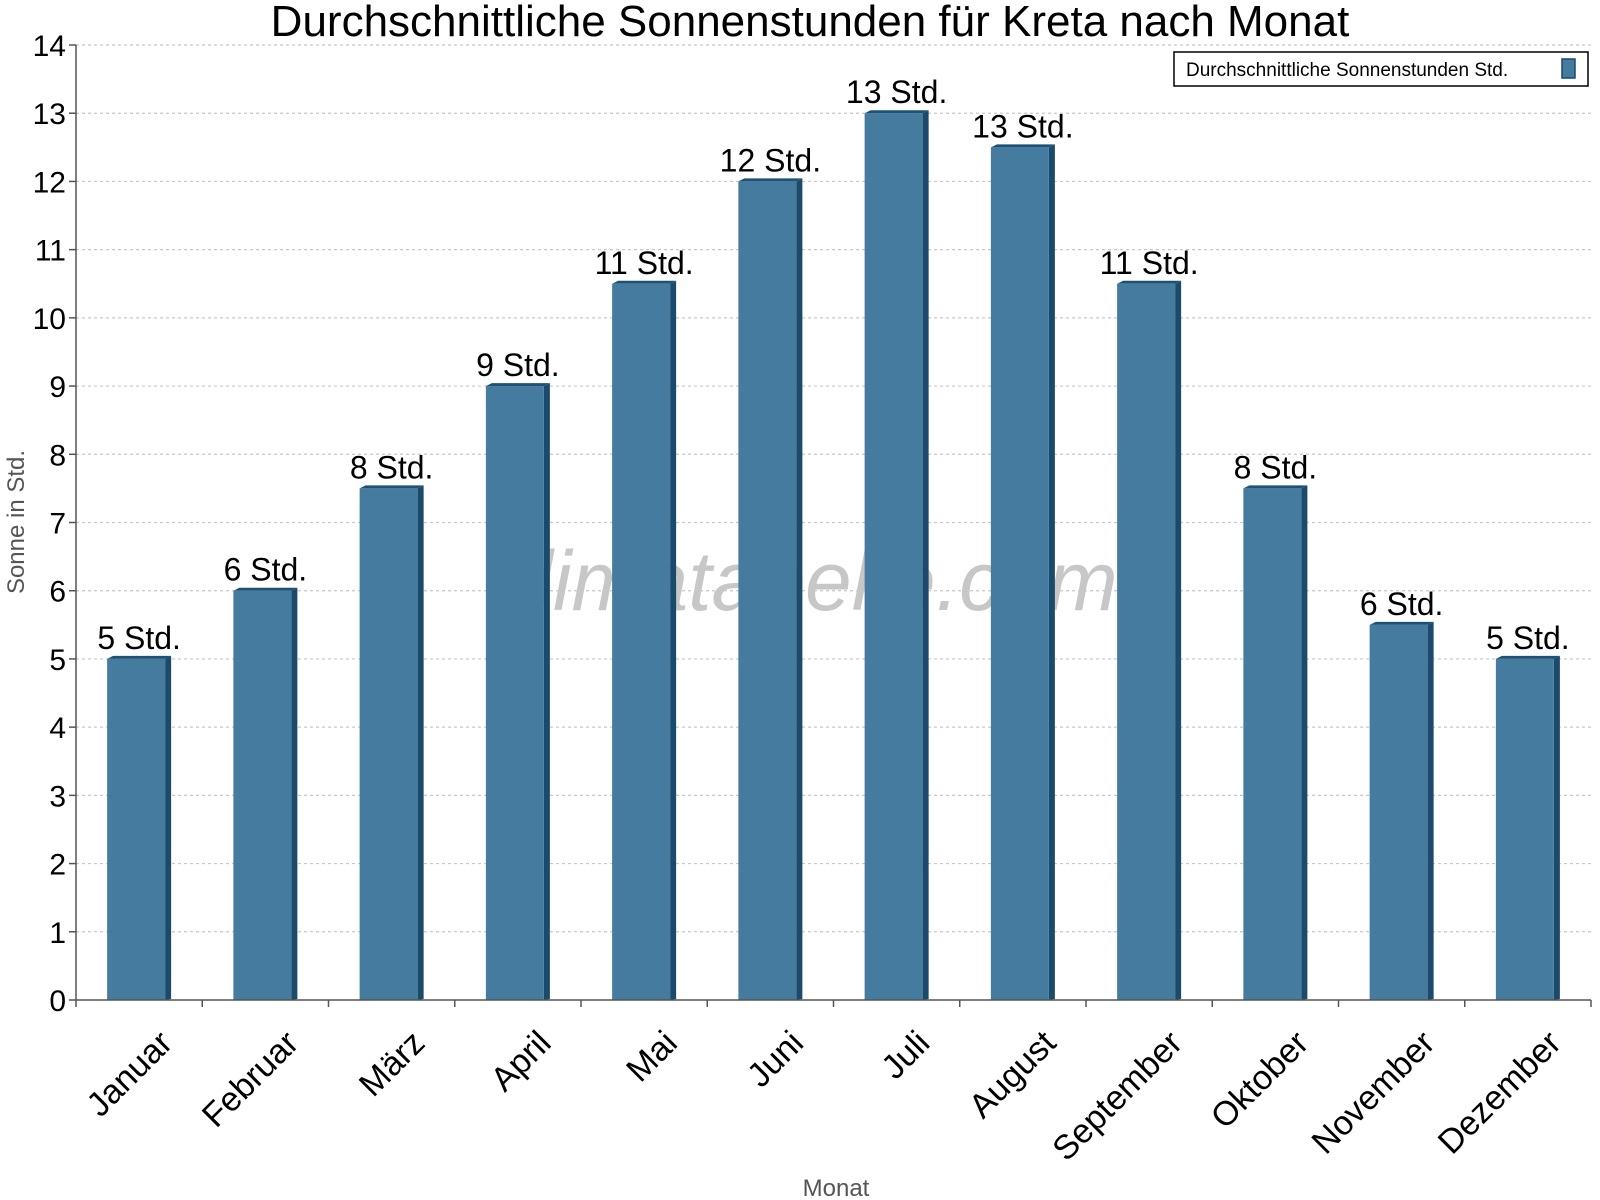 This screenshot has height=1200, width=1600. What do you see at coordinates (250, 1079) in the screenshot?
I see `x-tick-label: Februar` at bounding box center [250, 1079].